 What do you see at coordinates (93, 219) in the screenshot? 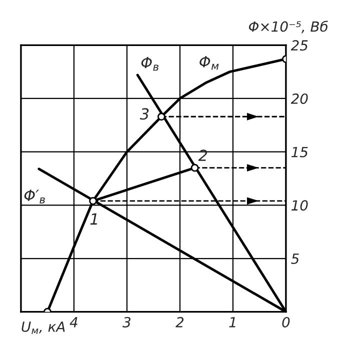
I see `annotation: 1` at bounding box center [93, 219].